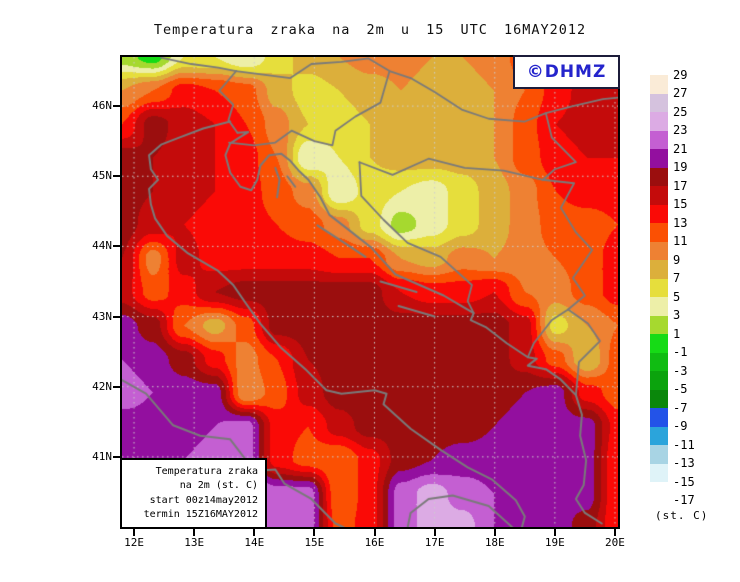  Describe the element at coordinates (566, 72) in the screenshot. I see `dhmz-copyright-badge: ©DHMZ` at that location.